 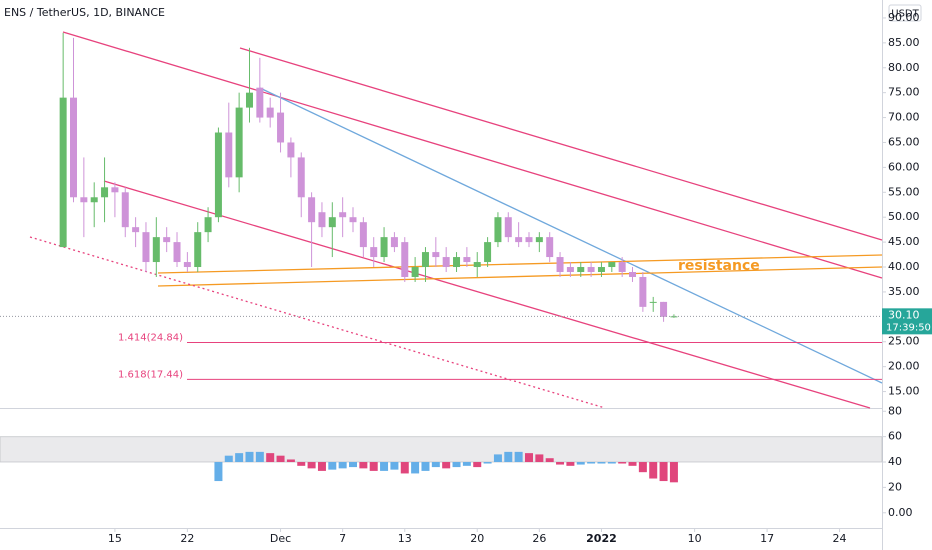 I want to click on y-tick-label: 20.00, so click(x=904, y=366).